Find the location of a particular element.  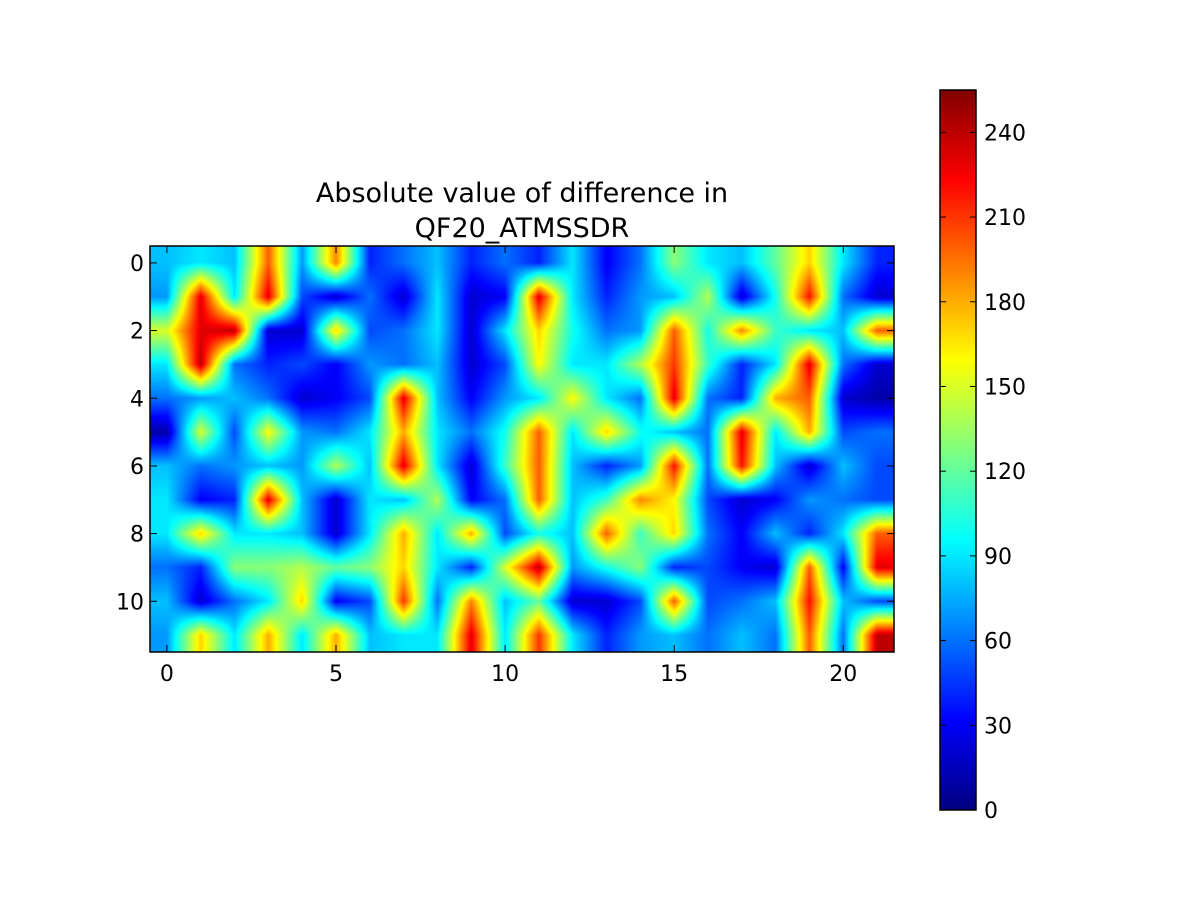

colorbar-tick-label: 0 is located at coordinates (991, 811).